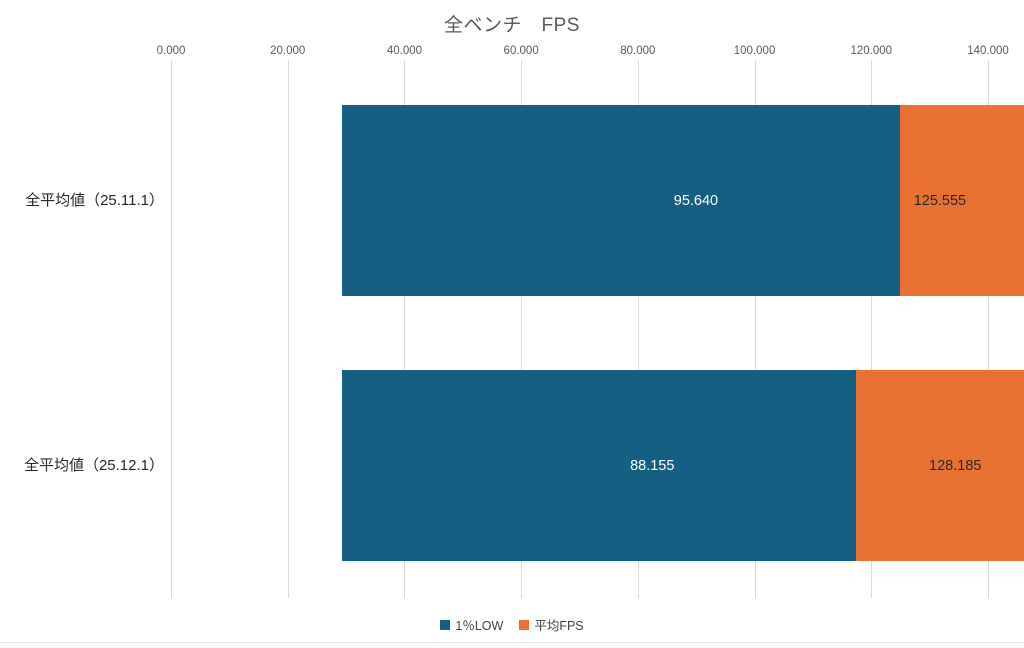  Describe the element at coordinates (521, 51) in the screenshot. I see `x-axis-tick-label: 60.000` at that location.